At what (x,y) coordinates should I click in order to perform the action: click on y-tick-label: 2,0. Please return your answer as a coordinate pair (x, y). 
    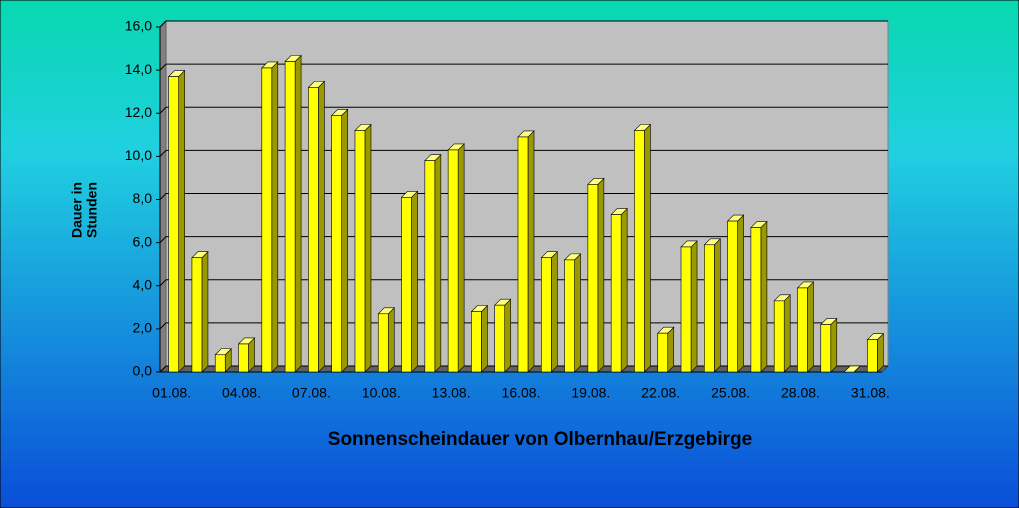
    Looking at the image, I should click on (143, 328).